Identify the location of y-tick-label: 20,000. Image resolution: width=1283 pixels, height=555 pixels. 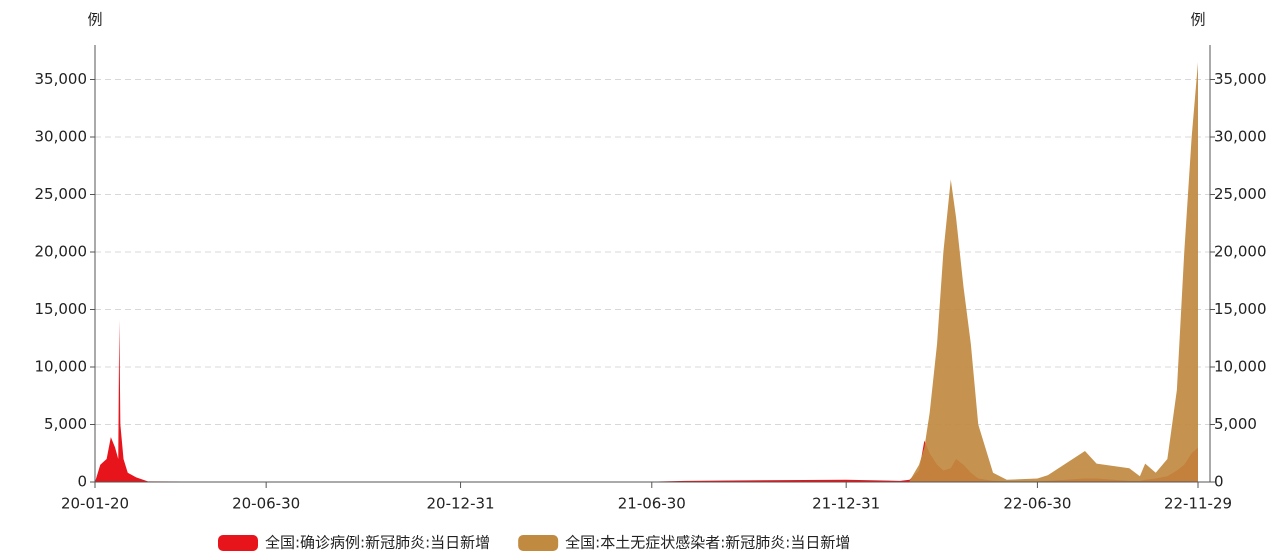
(61, 252).